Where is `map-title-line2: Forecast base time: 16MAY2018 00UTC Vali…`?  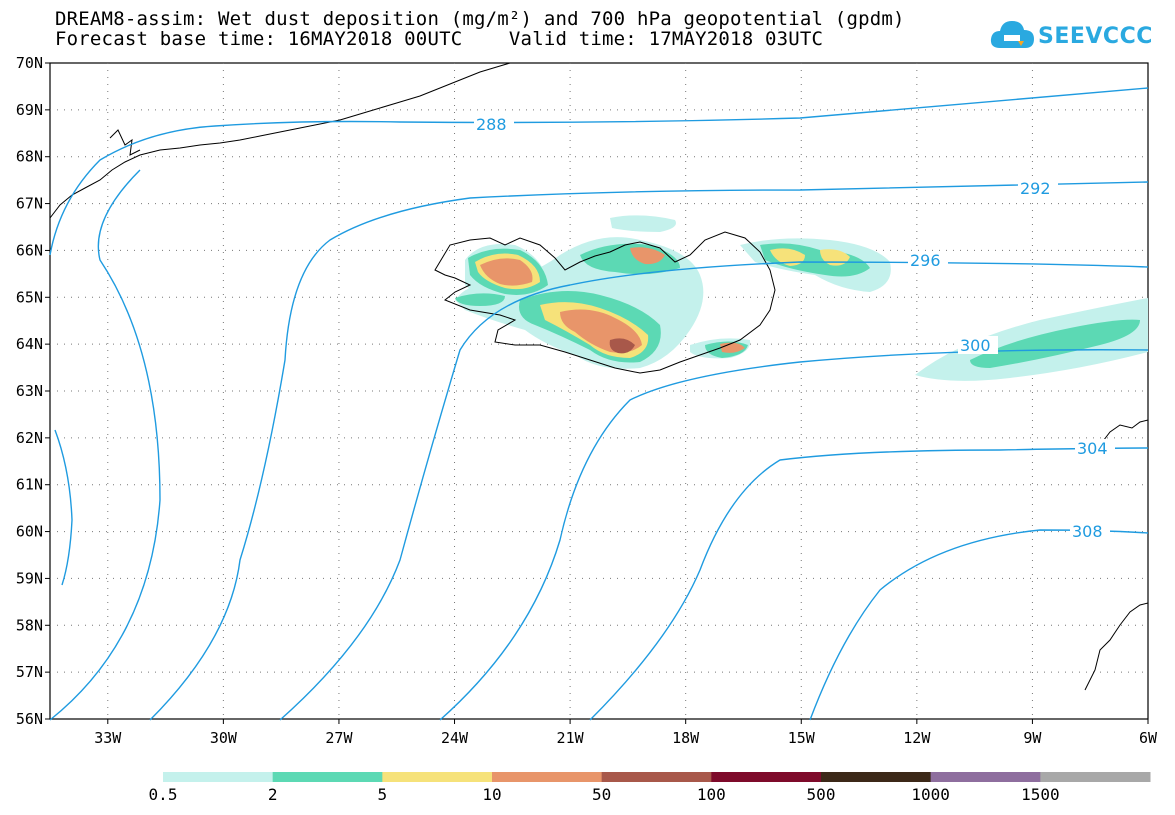 map-title-line2: Forecast base time: 16MAY2018 00UTC Vali… is located at coordinates (439, 39).